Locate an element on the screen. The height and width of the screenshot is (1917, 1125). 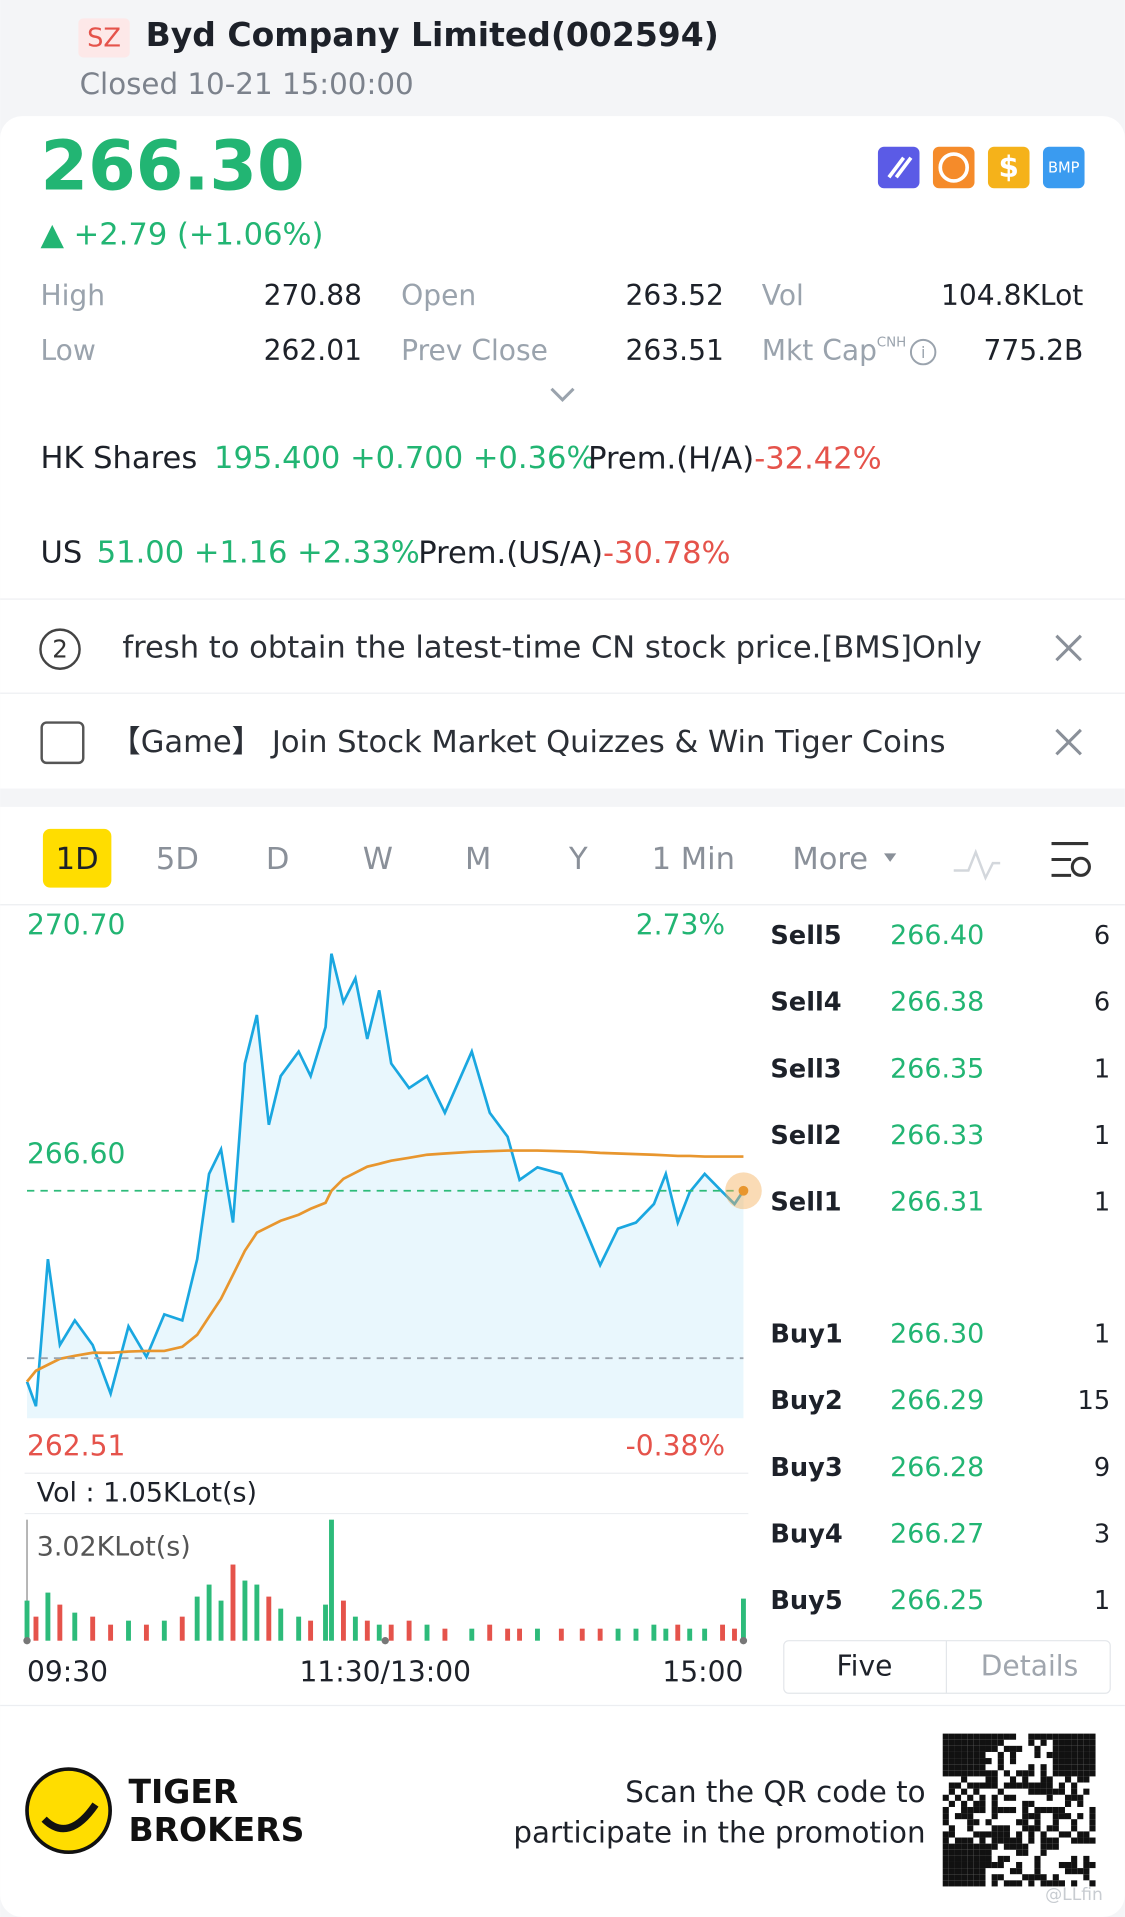
indicator-icon is located at coordinates (977, 864).